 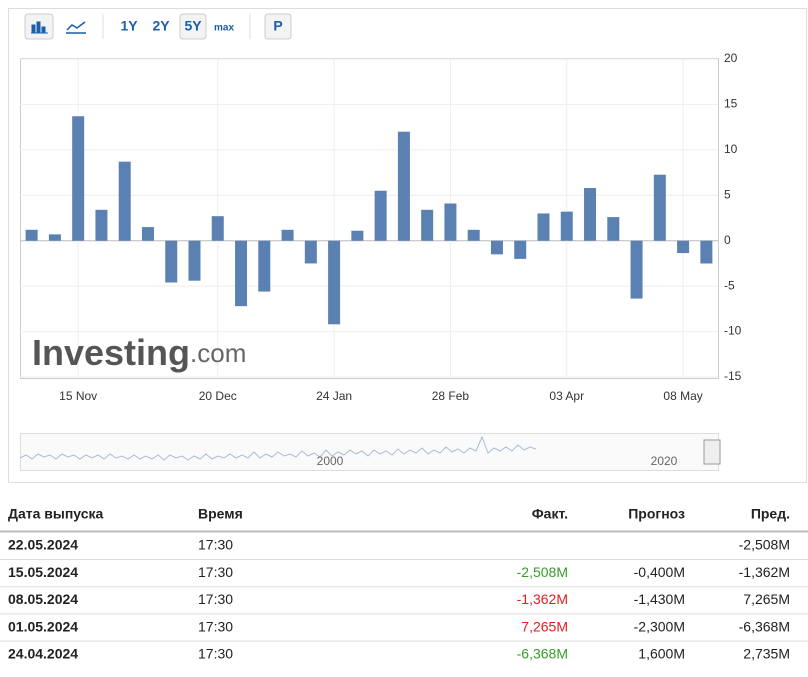 I want to click on range-button: 1Y, so click(x=129, y=26).